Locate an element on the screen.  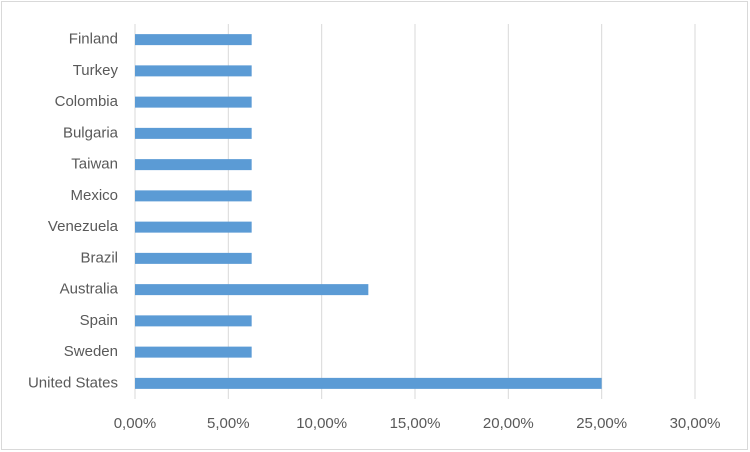
x-tick-label: 5,00% is located at coordinates (228, 423).